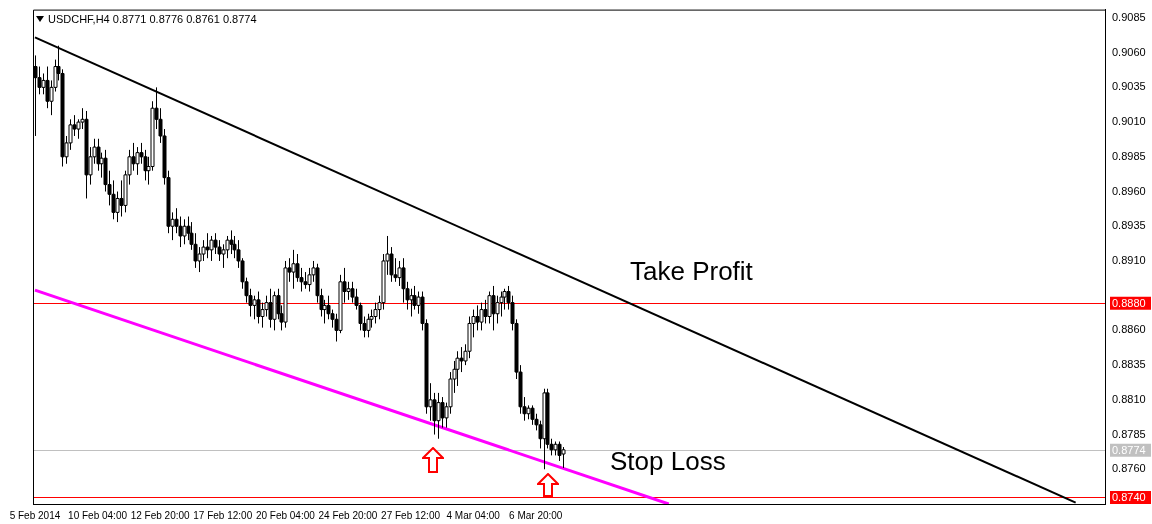  What do you see at coordinates (1129, 51) in the screenshot?
I see `y-tick-label: 0.9060` at bounding box center [1129, 51].